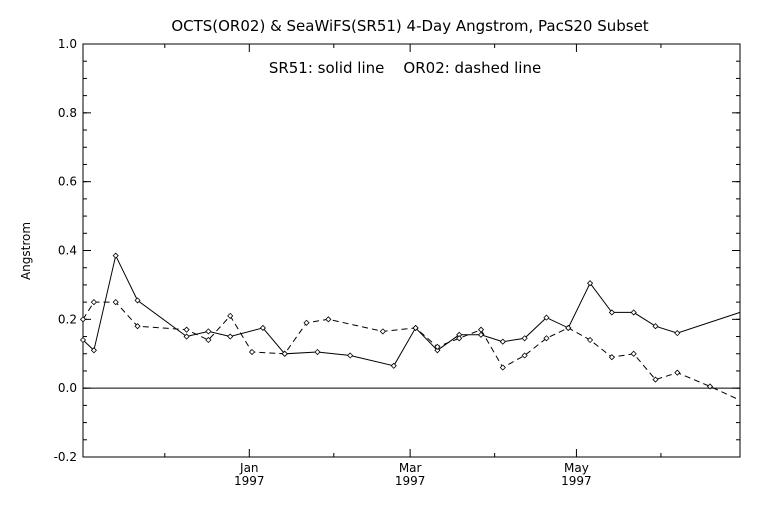 This screenshot has height=512, width=768. I want to click on series-annotation: SR51: solid line OR02: dashed line, so click(405, 68).